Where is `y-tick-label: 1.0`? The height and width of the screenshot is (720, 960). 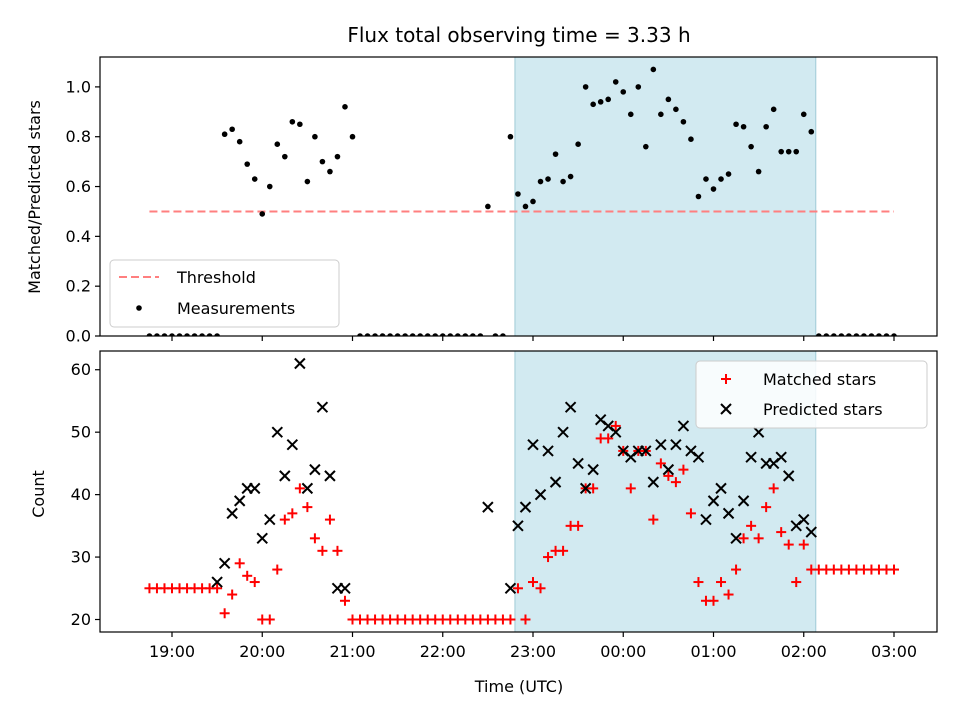
y-tick-label: 1.0 is located at coordinates (78, 86).